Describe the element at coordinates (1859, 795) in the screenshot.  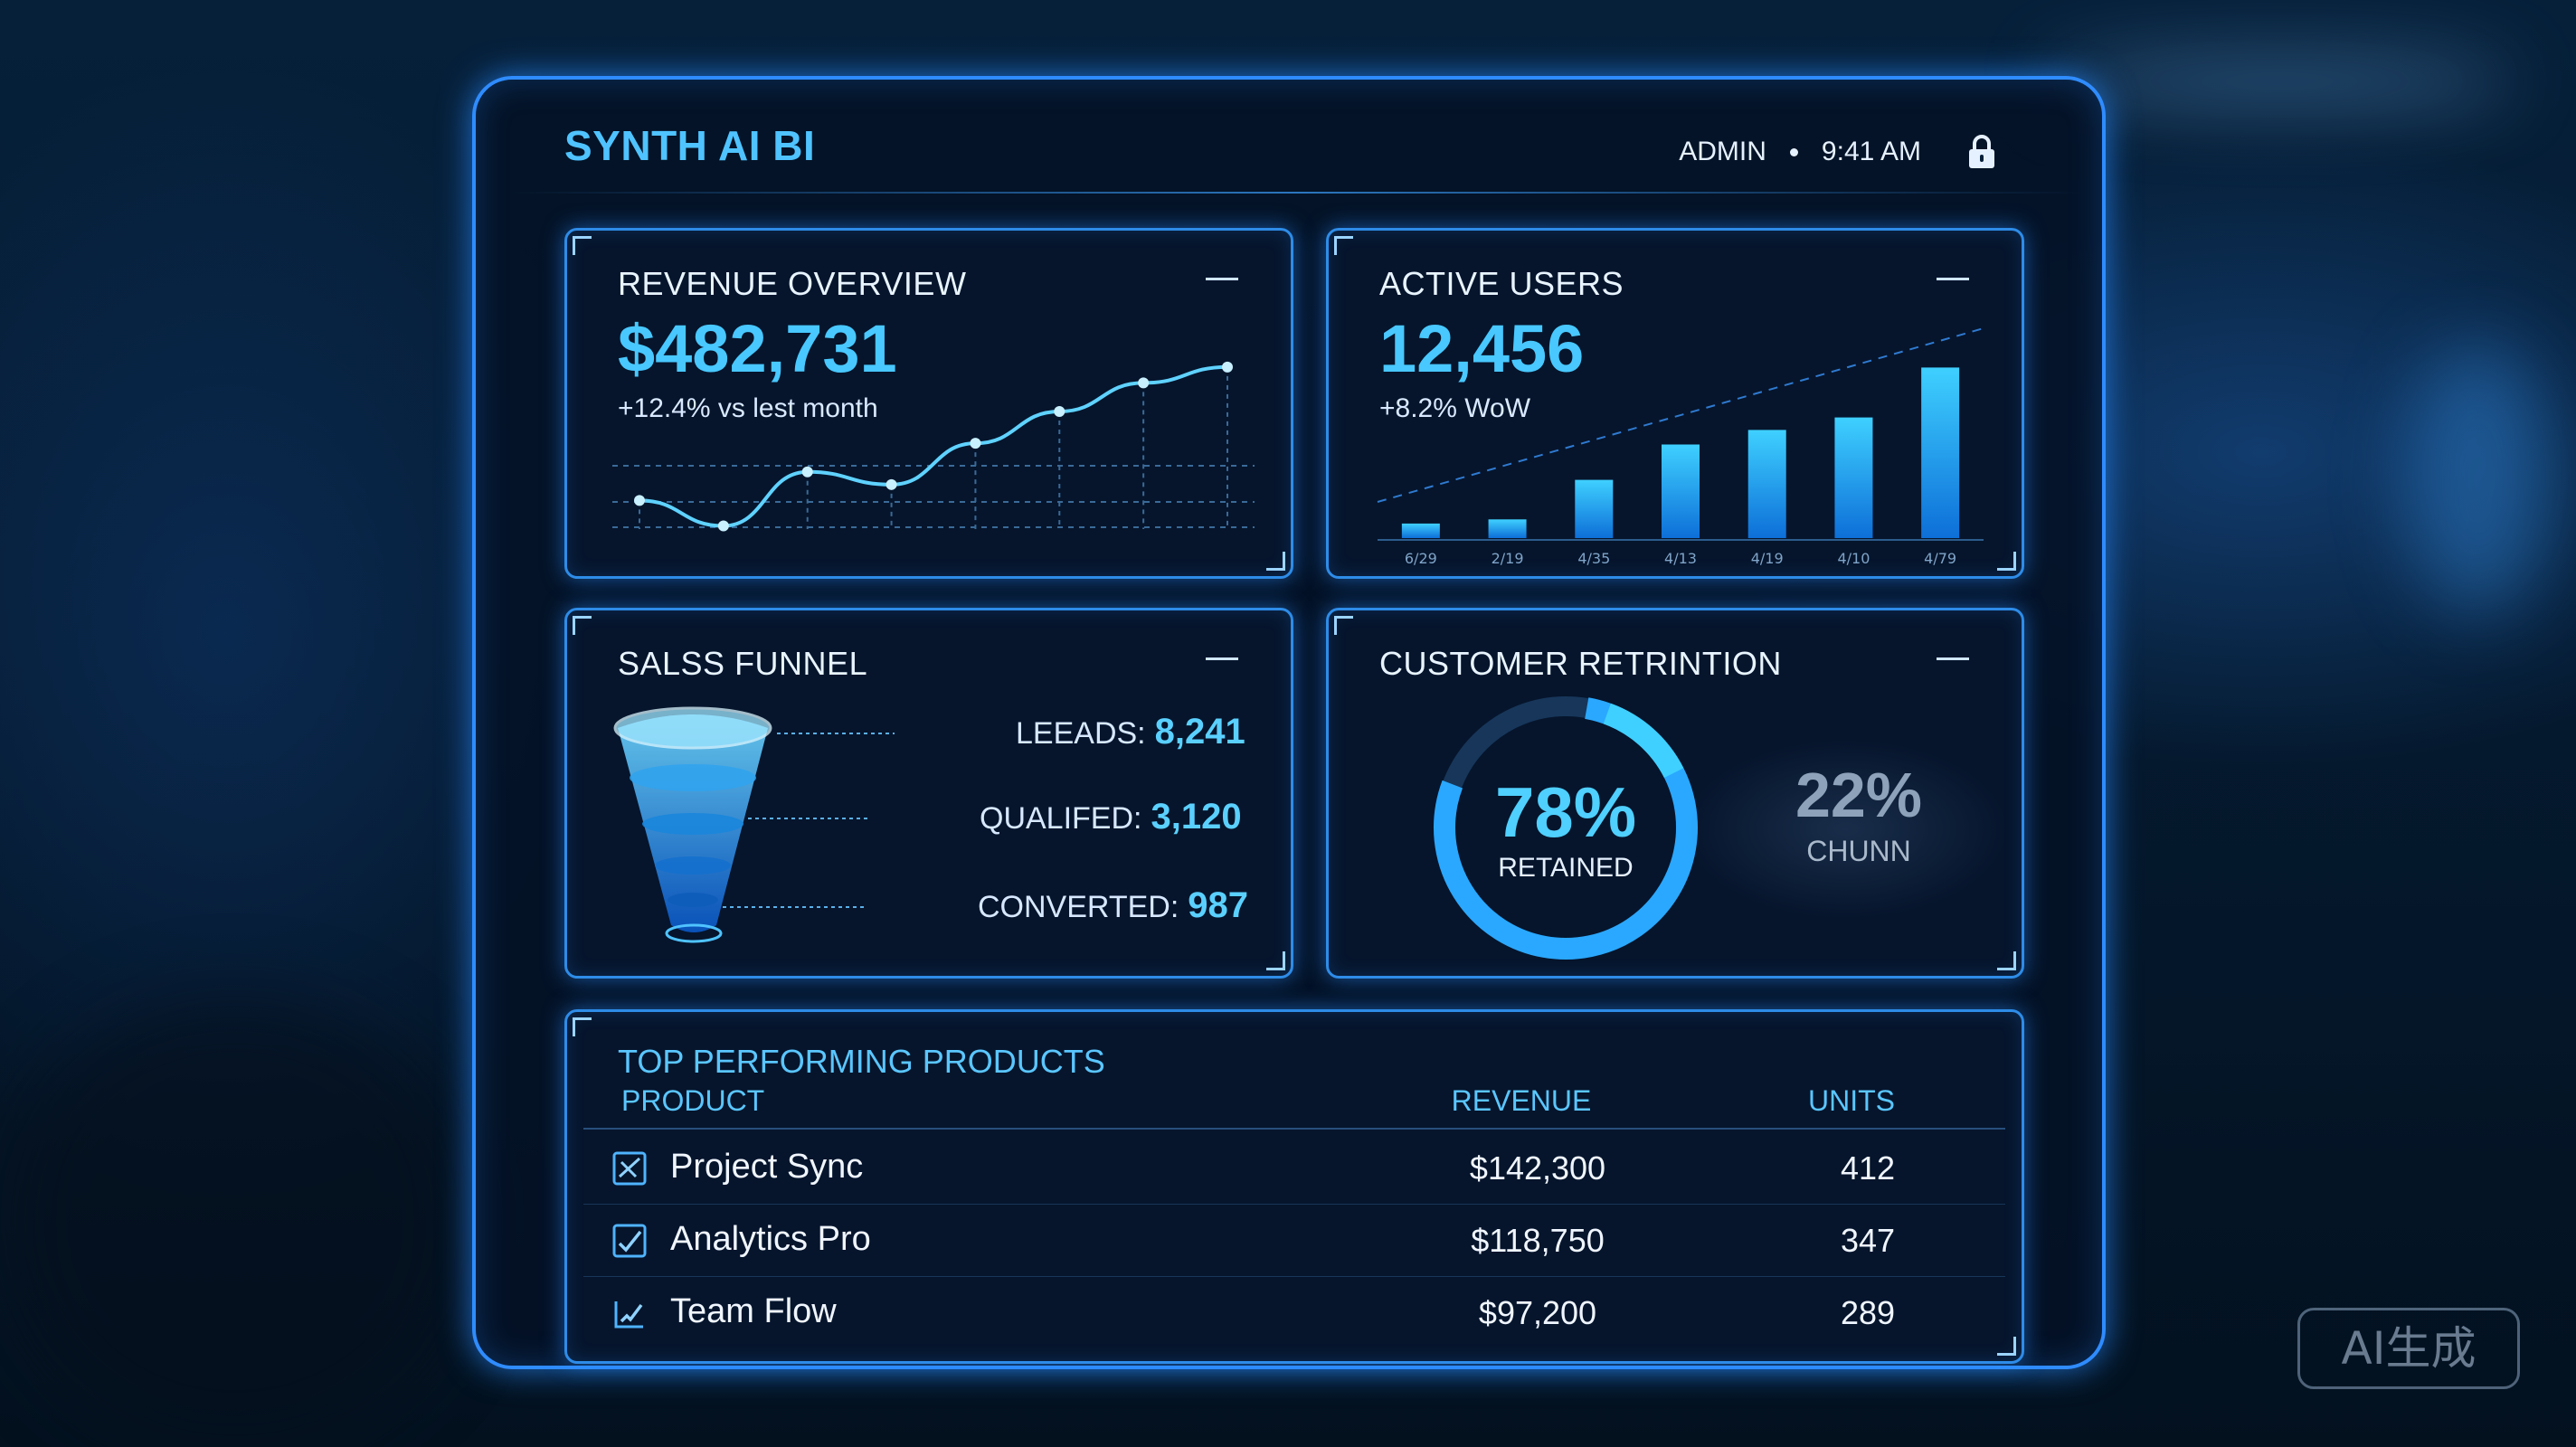
I see `churn-percent: 22%` at that location.